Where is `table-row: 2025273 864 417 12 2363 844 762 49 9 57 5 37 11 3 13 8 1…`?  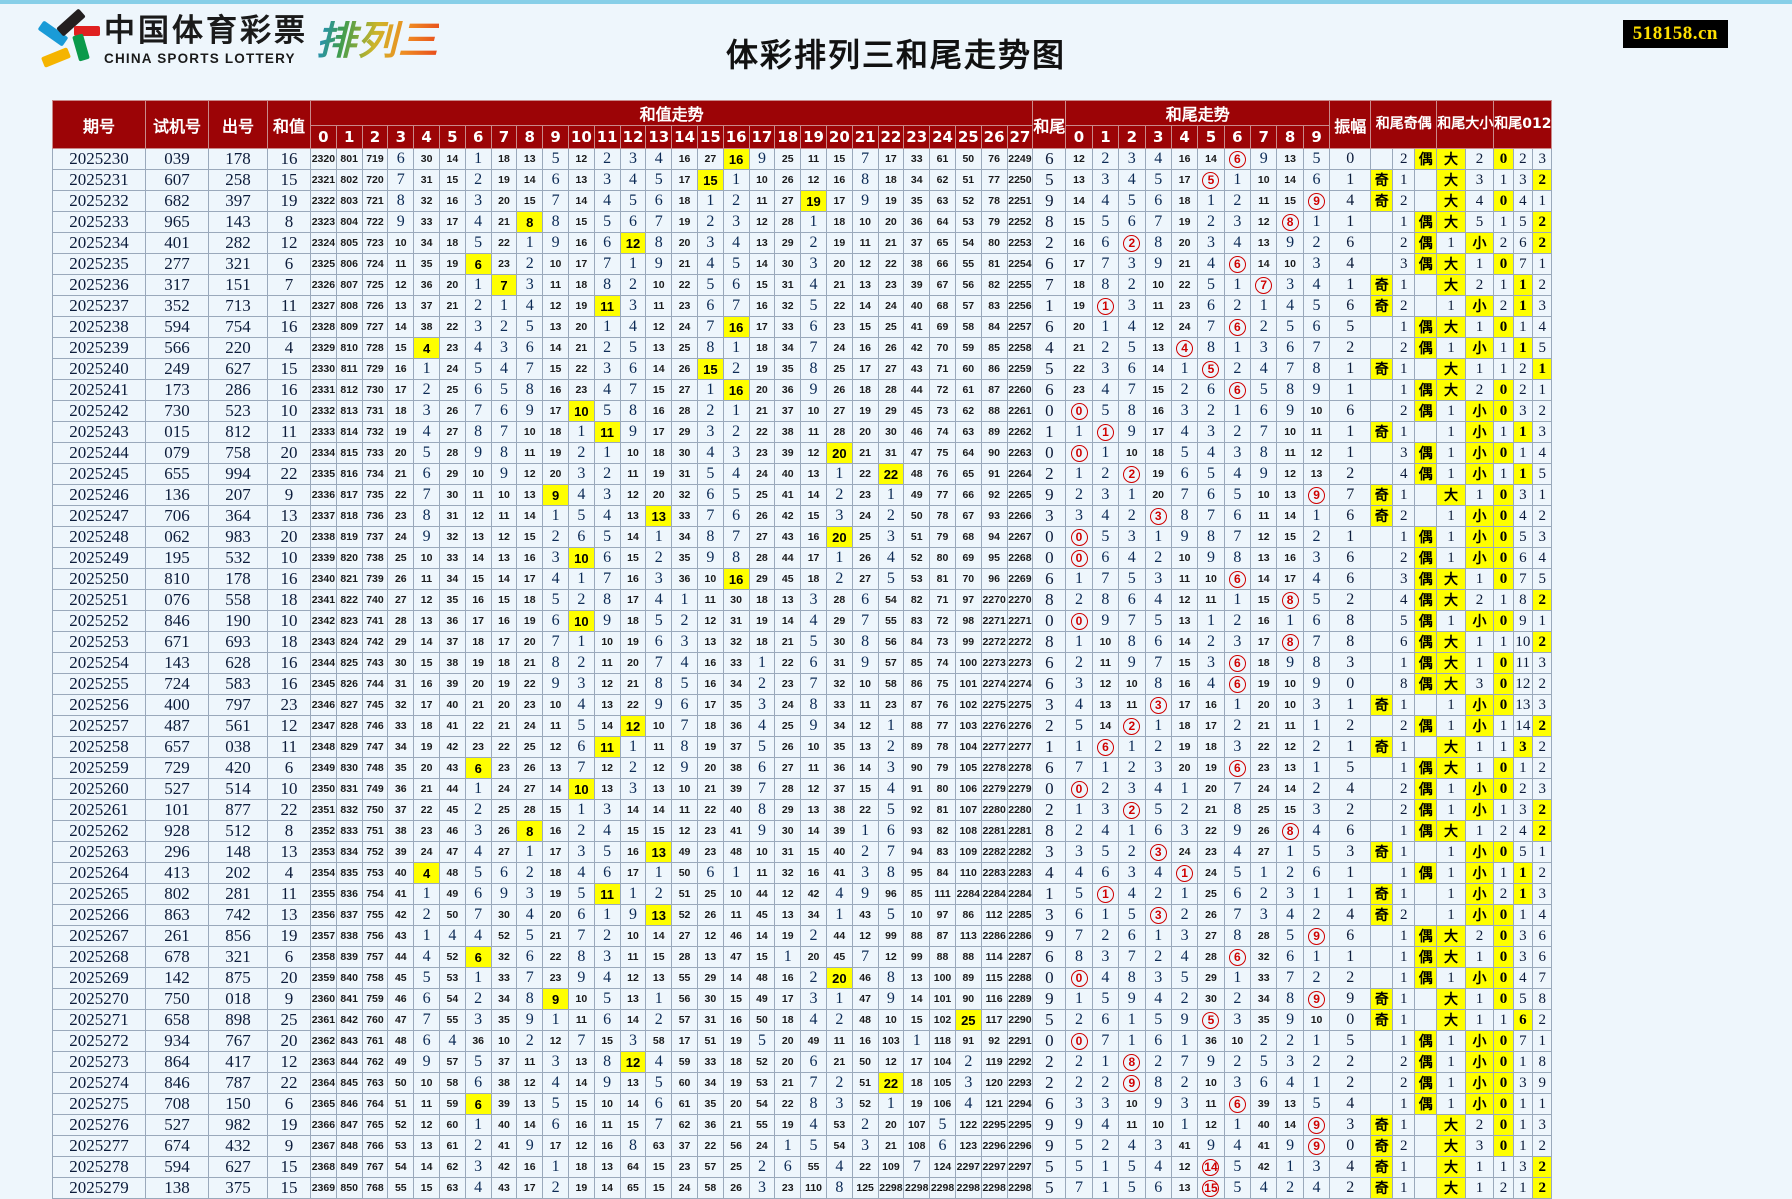 table-row: 2025273 864 417 12 2363 844 762 49 9 57 5 37 11 3 13 8 1… is located at coordinates (802, 1062).